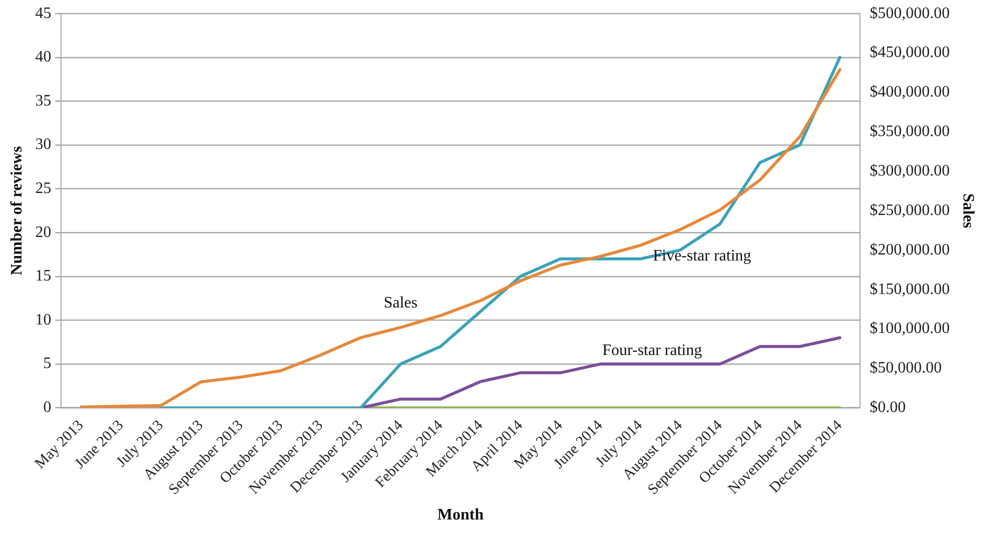 Image resolution: width=989 pixels, height=533 pixels. What do you see at coordinates (910, 329) in the screenshot?
I see `y2-tick-label: $100,000.00` at bounding box center [910, 329].